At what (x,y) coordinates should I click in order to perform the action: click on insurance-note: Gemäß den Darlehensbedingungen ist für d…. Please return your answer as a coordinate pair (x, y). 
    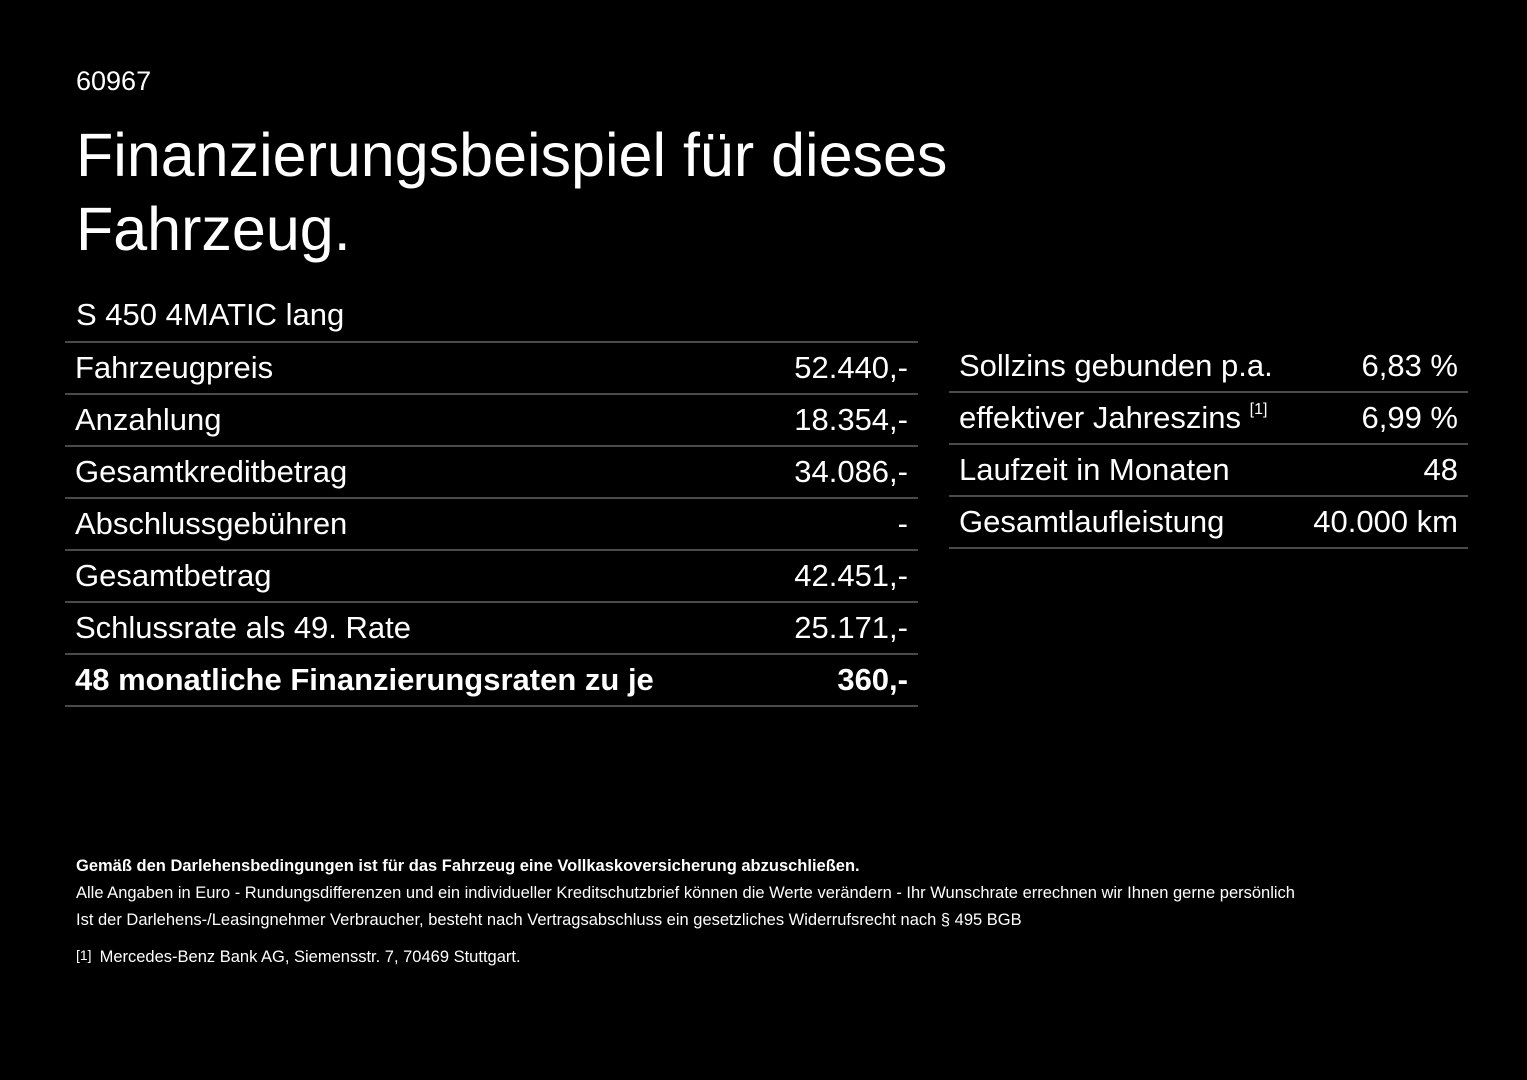
    Looking at the image, I should click on (468, 866).